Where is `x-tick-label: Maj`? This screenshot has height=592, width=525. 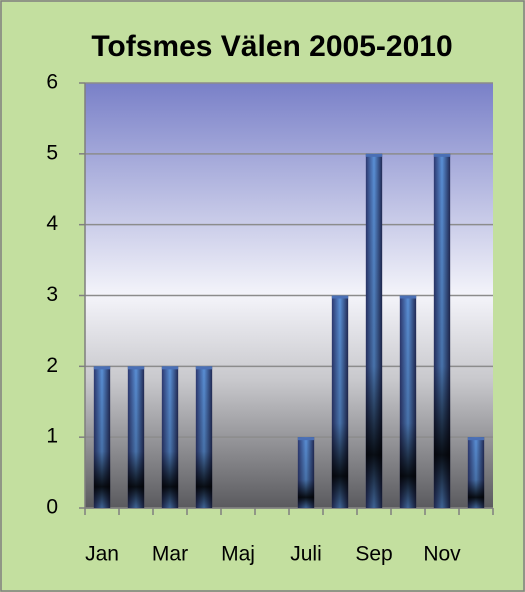
x-tick-label: Maj is located at coordinates (238, 554).